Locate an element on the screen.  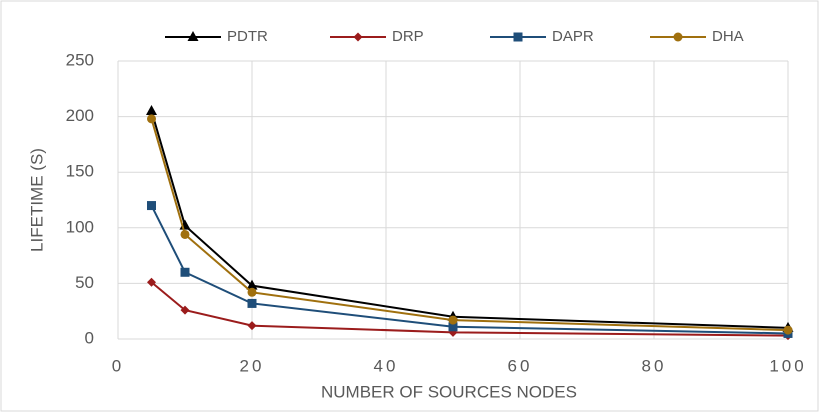
y-tick-label: 100 is located at coordinates (80, 226).